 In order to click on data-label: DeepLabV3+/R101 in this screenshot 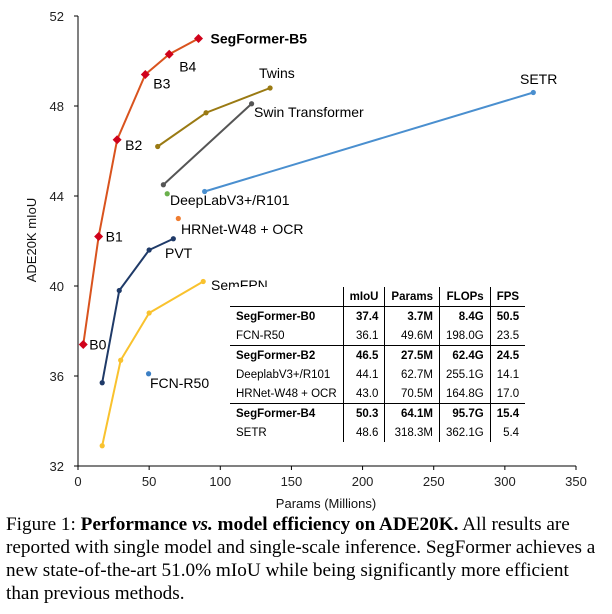, I will do `click(230, 200)`.